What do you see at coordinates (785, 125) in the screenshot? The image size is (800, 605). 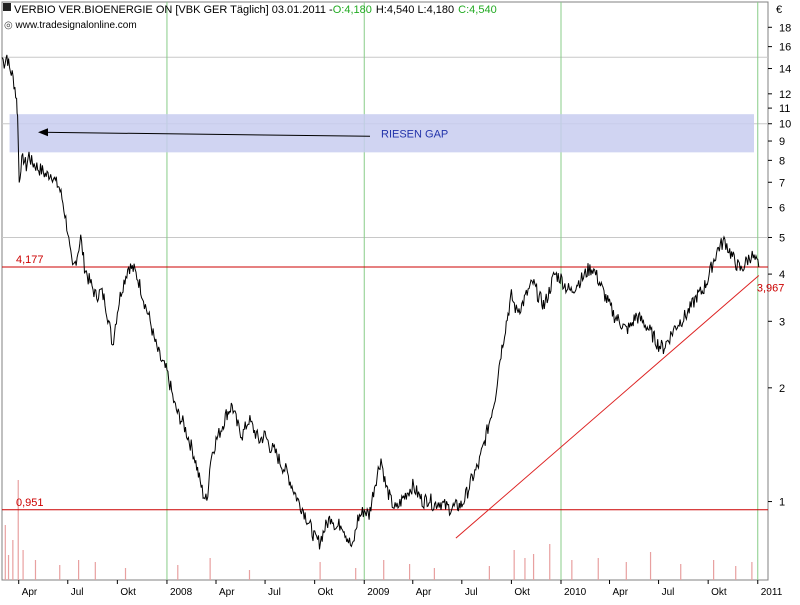 I see `y-tick-label: 10` at bounding box center [785, 125].